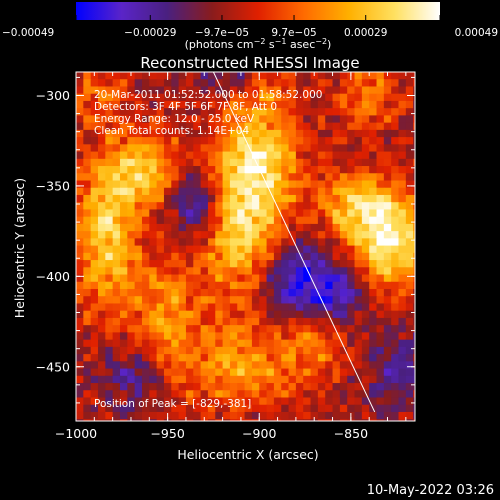  Describe the element at coordinates (19, 248) in the screenshot. I see `y-axis-label: Heliocentric Y (arcsec)` at that location.